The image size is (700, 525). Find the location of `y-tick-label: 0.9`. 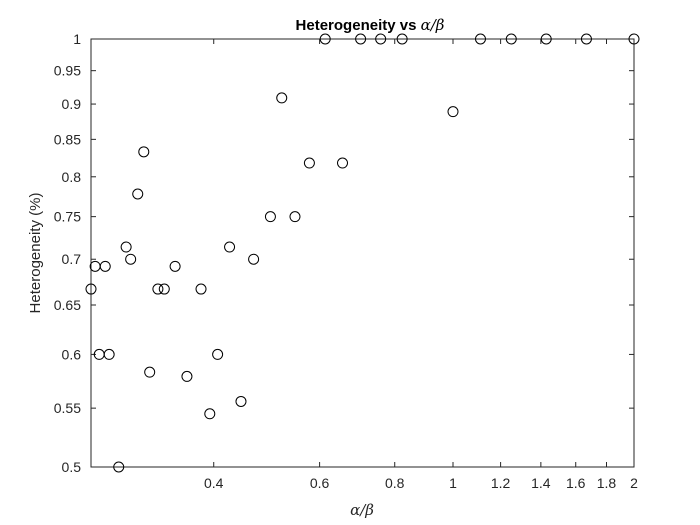

y-tick-label: 0.9 is located at coordinates (72, 104).